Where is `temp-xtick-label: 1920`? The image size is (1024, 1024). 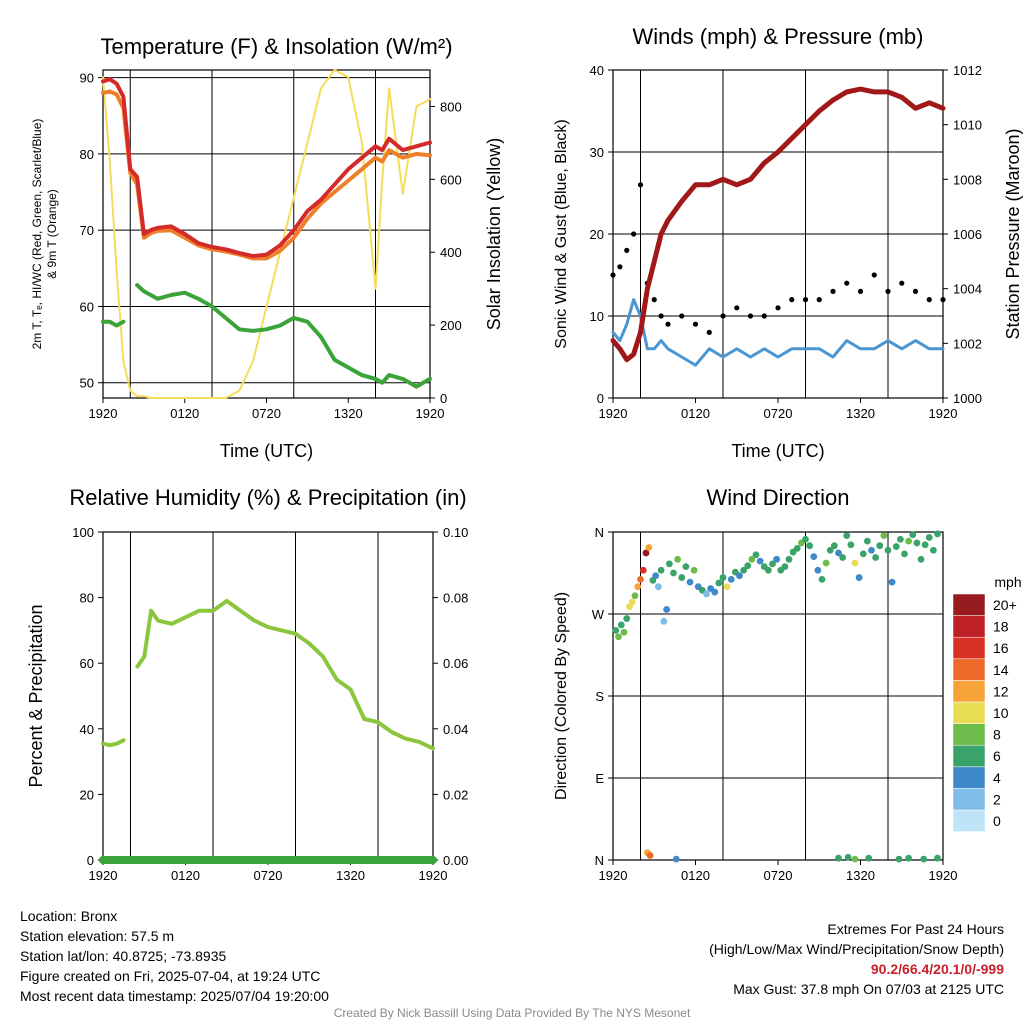 temp-xtick-label: 1920 is located at coordinates (430, 413).